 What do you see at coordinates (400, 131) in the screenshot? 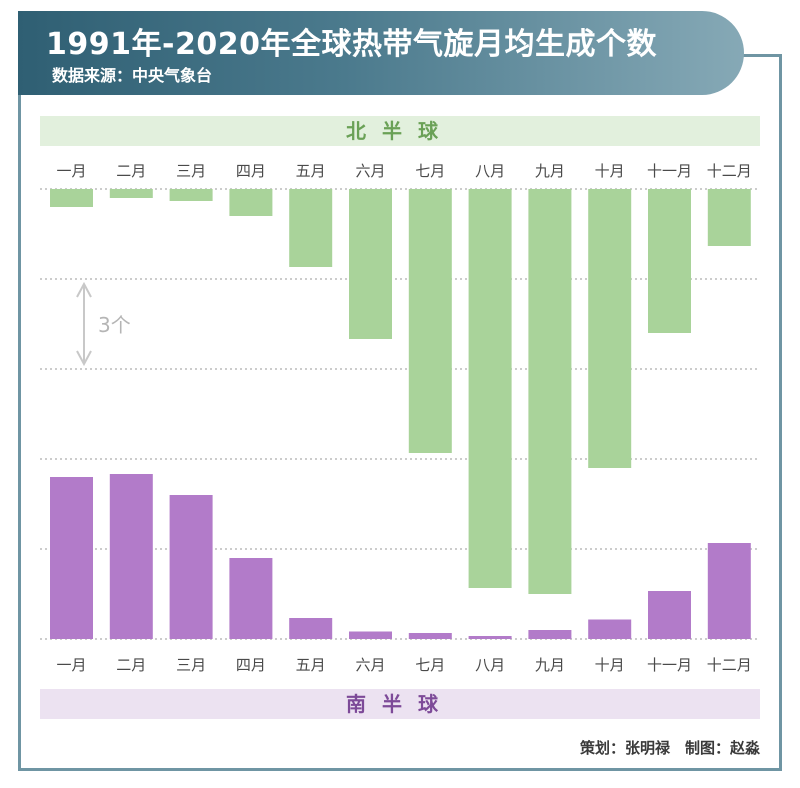
I see `north-hemisphere-label: 北半球` at bounding box center [400, 131].